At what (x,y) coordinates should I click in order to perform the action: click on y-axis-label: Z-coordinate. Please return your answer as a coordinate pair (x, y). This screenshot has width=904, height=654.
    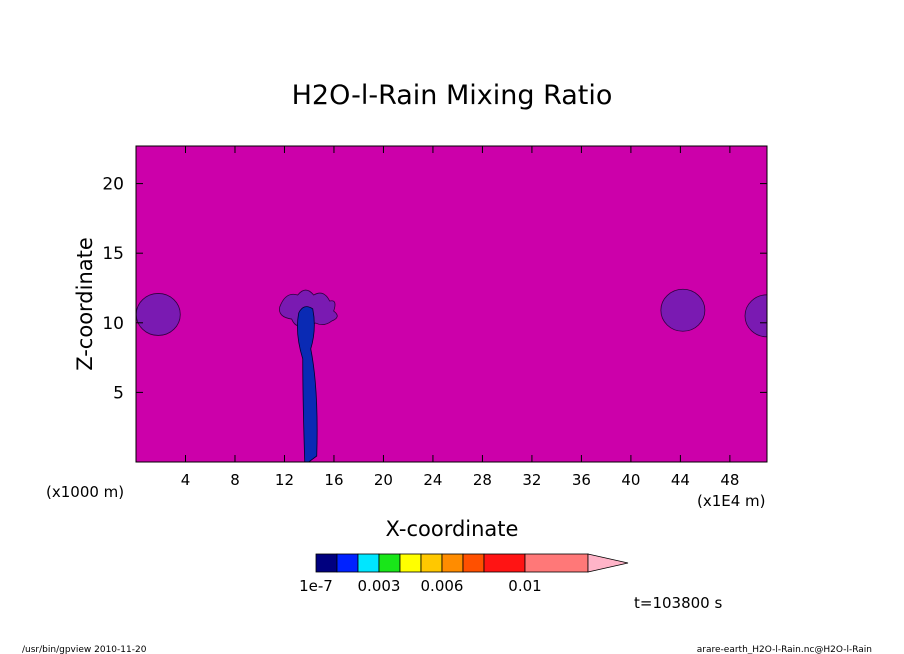
    Looking at the image, I should click on (85, 304).